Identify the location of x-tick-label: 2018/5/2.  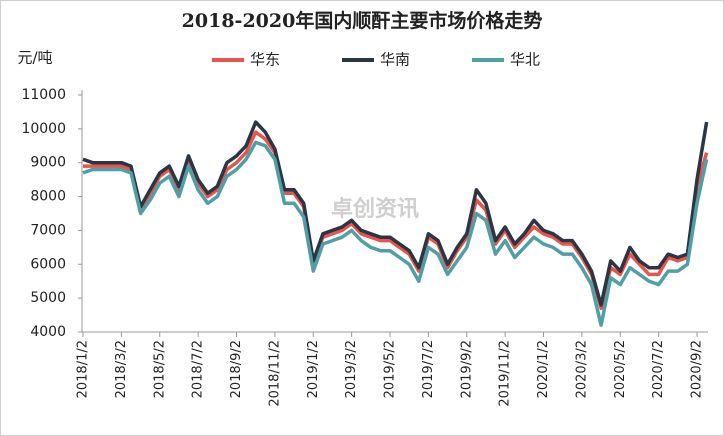
(159, 369).